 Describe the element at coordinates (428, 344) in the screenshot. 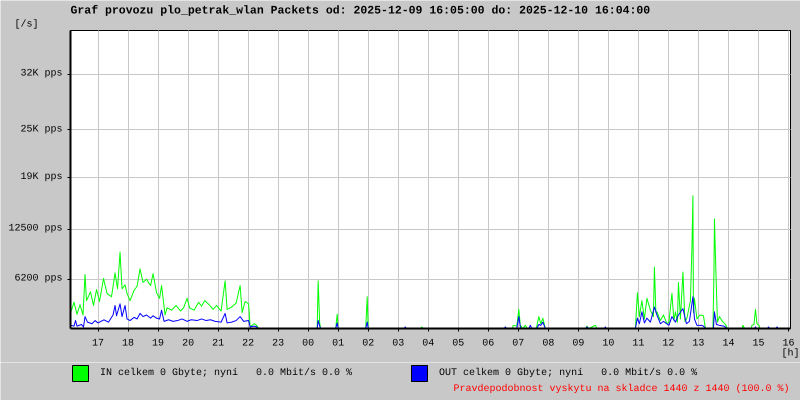

I see `x-tick-label: 04` at that location.